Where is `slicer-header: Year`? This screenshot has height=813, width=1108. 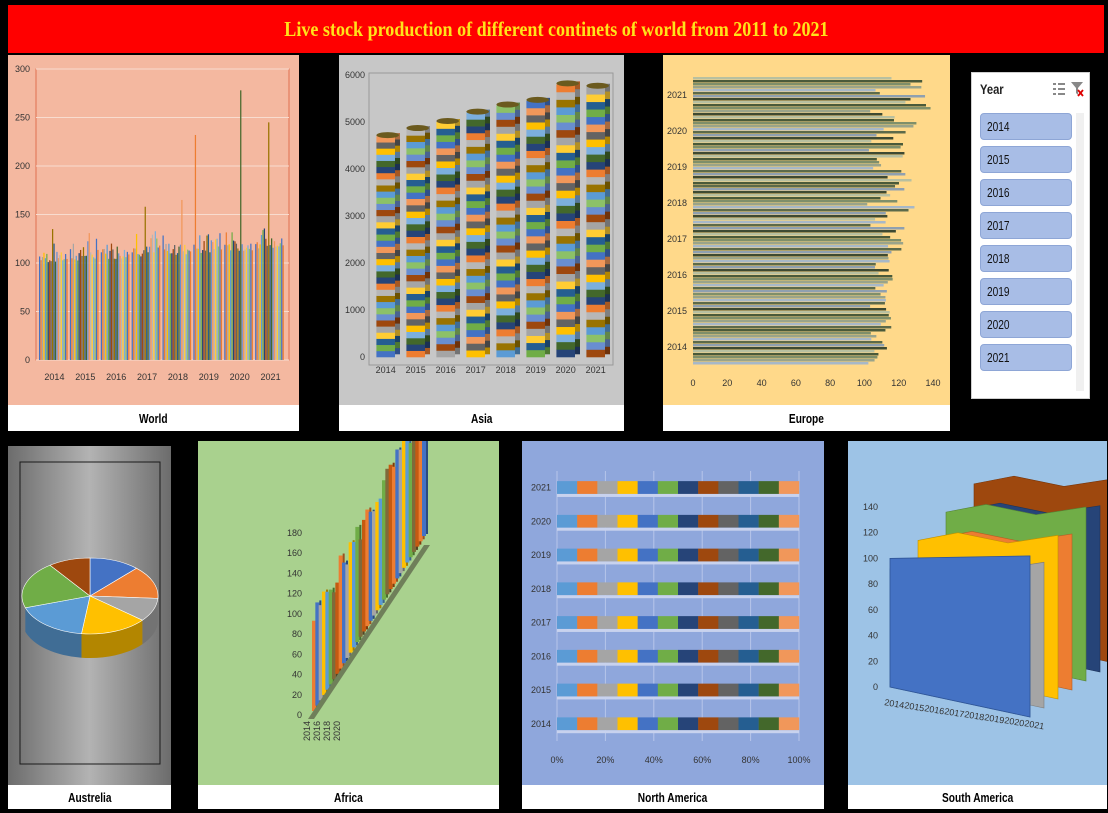
slicer-header: Year is located at coordinates (992, 89).